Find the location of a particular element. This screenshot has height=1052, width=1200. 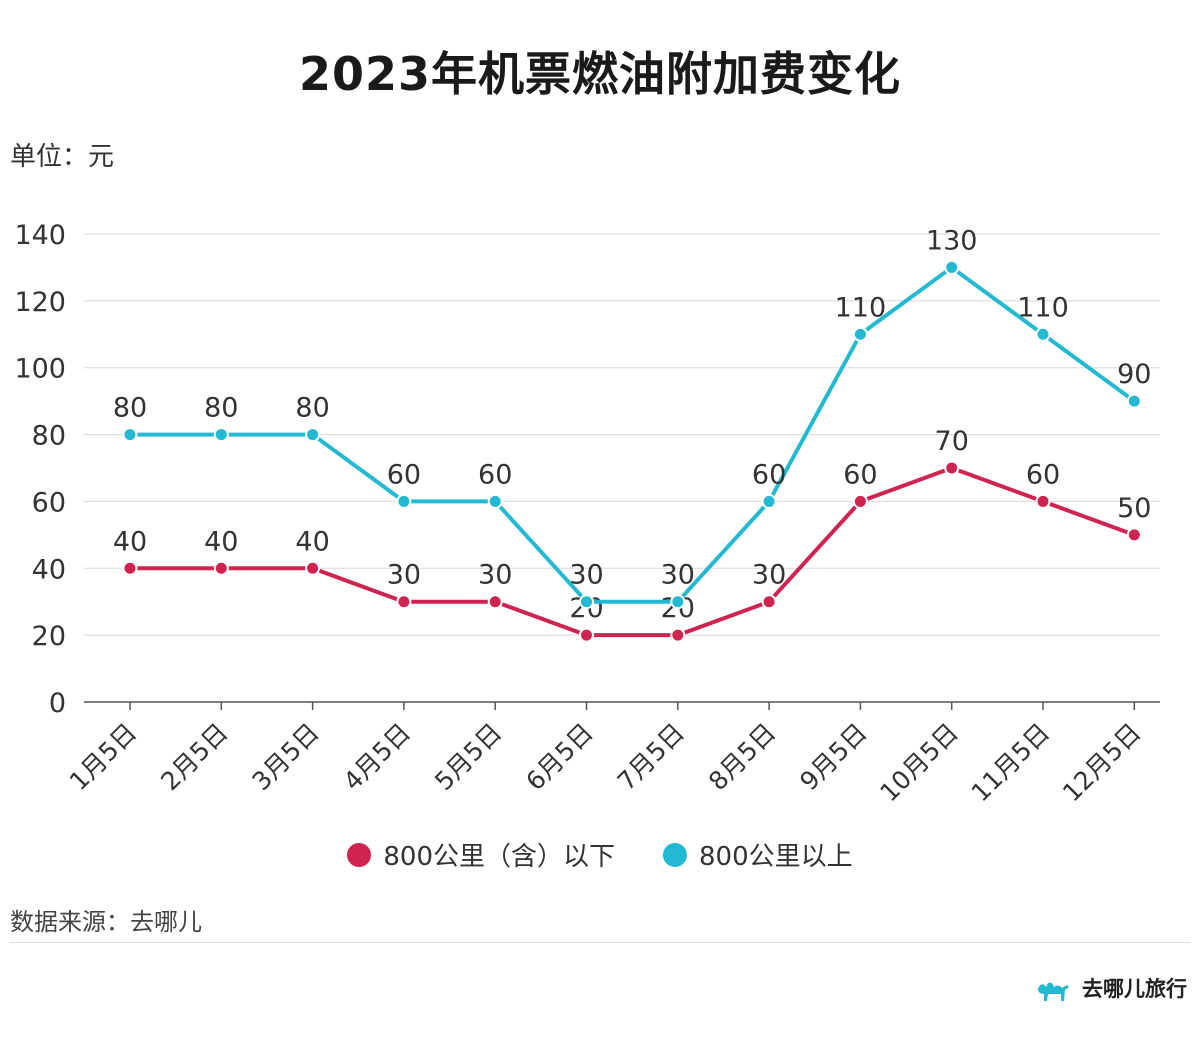

divider is located at coordinates (600, 942).